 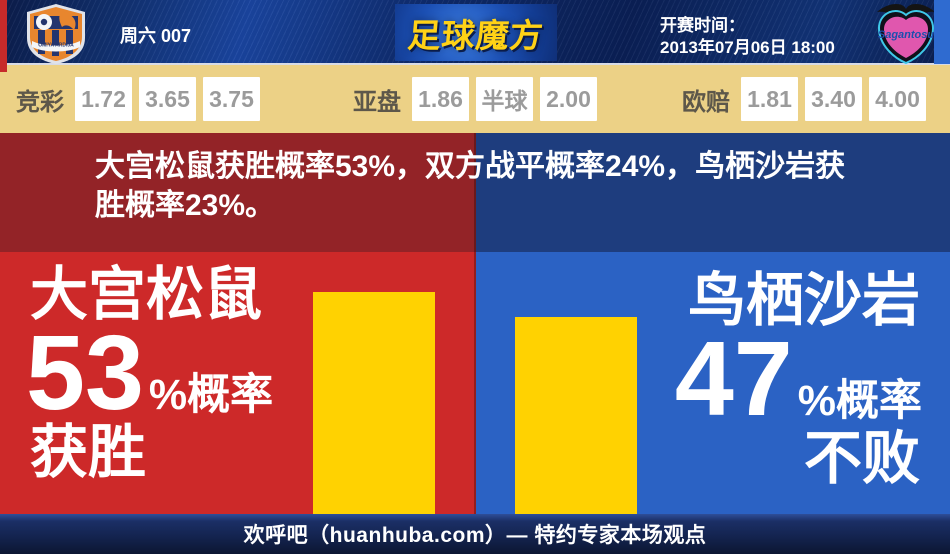 What do you see at coordinates (470, 166) in the screenshot?
I see `summary-line-1: 大宫松鼠获胜概率53%，双方战平概率24%，鸟栖沙岩获` at bounding box center [470, 166].